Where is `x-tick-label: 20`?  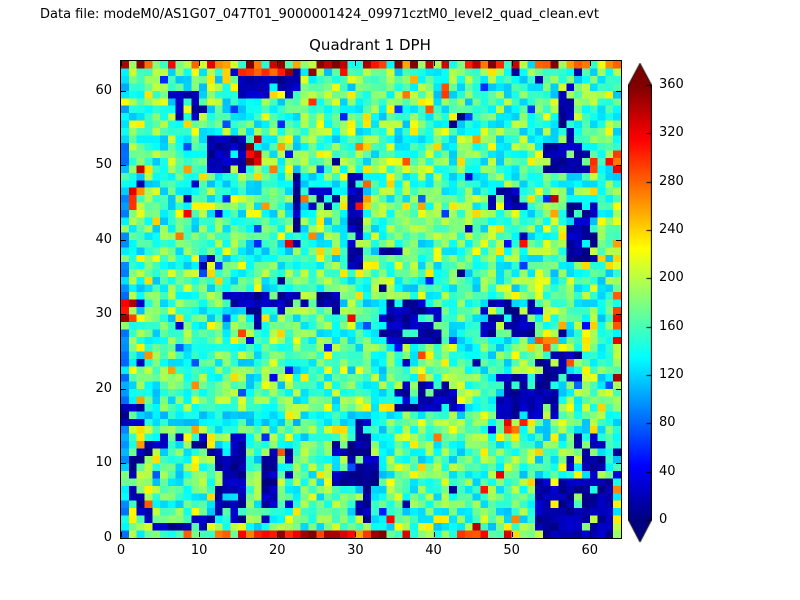 x-tick-label: 20 is located at coordinates (277, 550).